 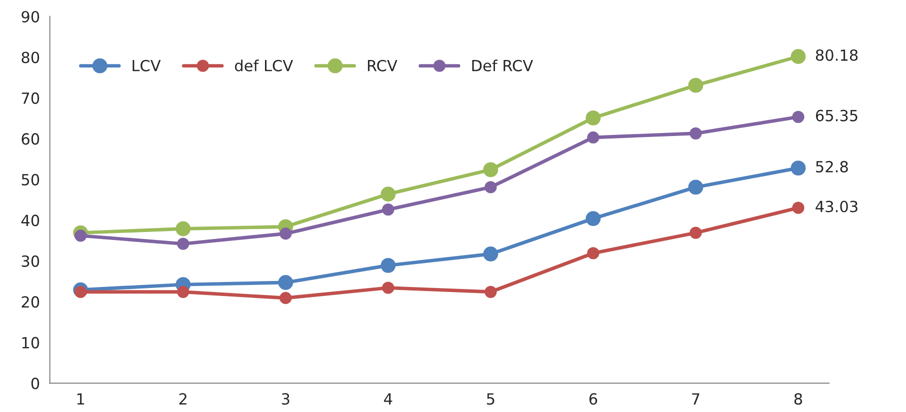 I want to click on x-tick-label: 7, so click(x=696, y=398).